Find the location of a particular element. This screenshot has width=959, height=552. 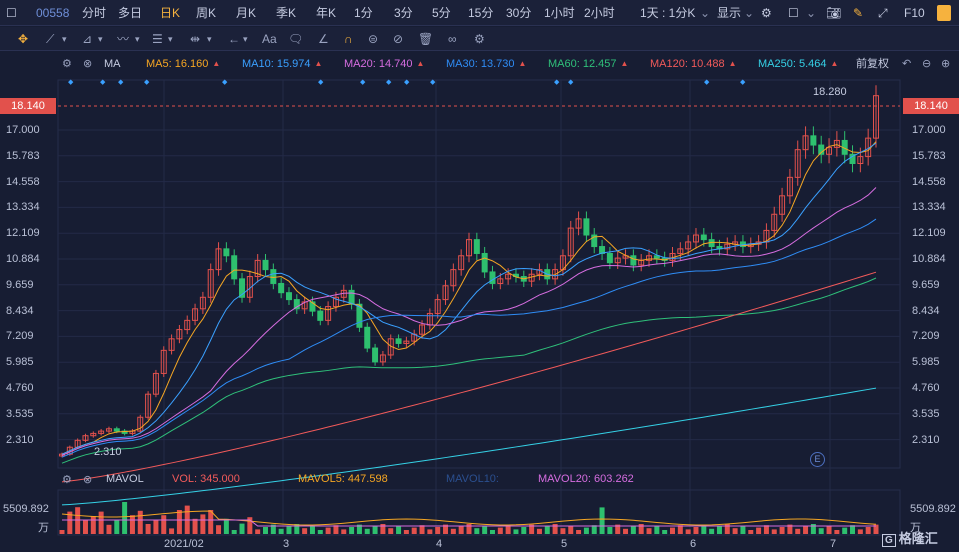

price-tick-left: 12.109 is located at coordinates (23, 233).